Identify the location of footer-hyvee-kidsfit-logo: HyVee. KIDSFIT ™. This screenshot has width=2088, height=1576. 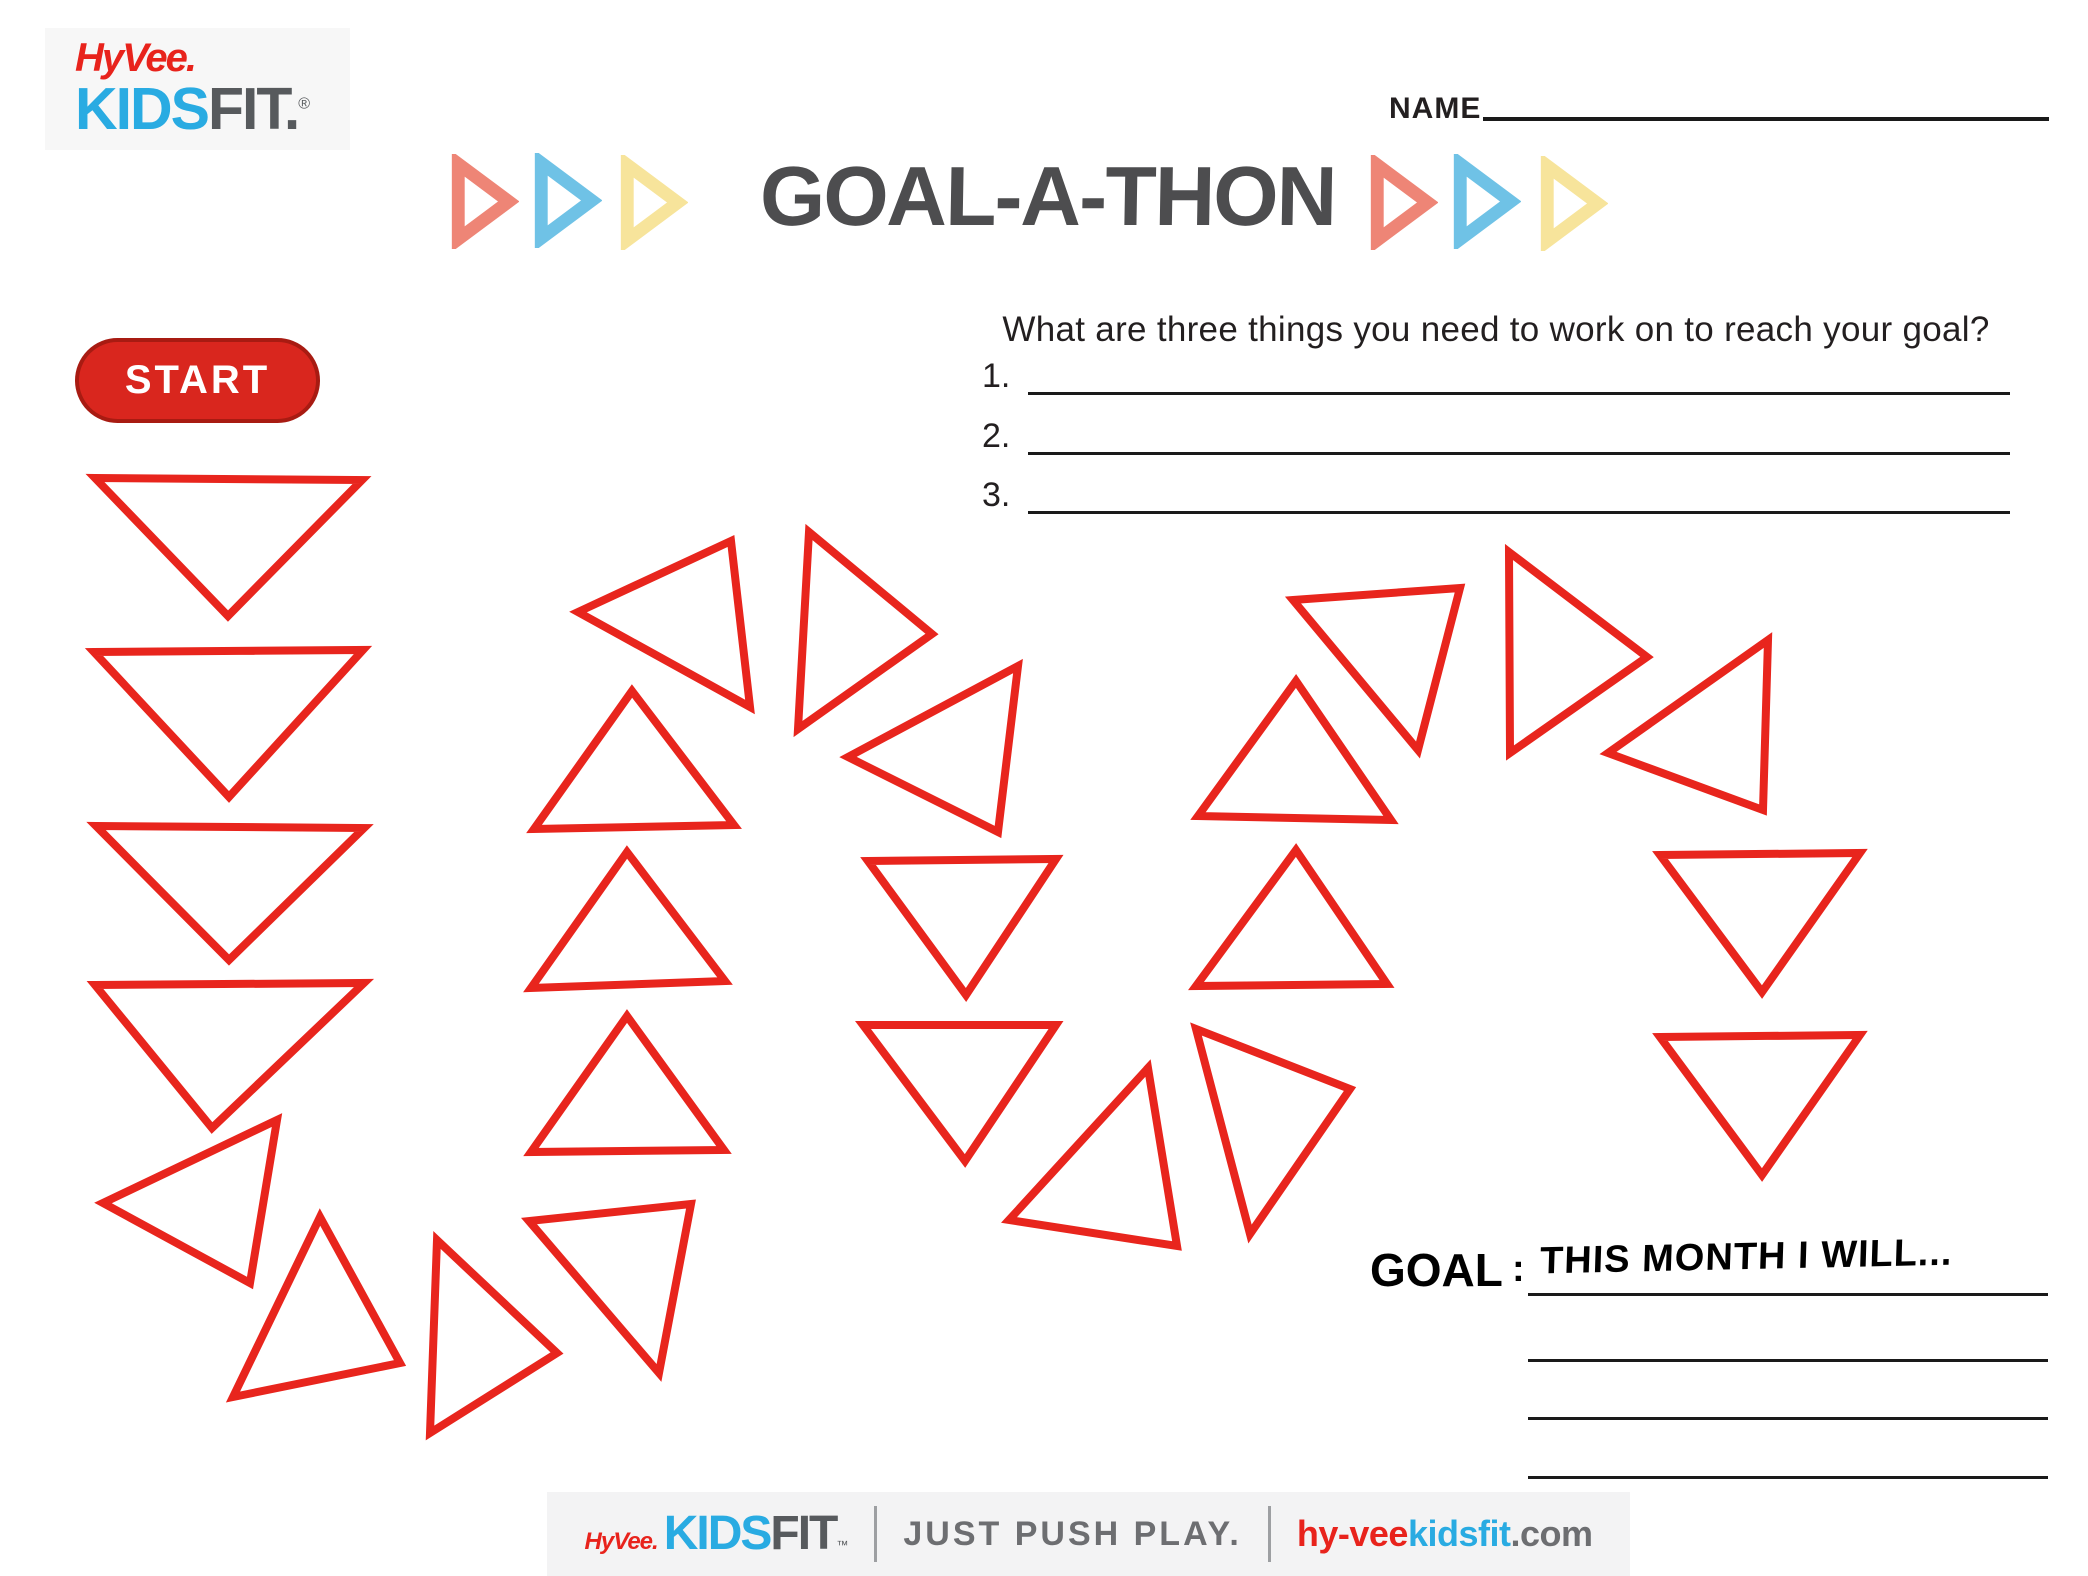
(717, 1534).